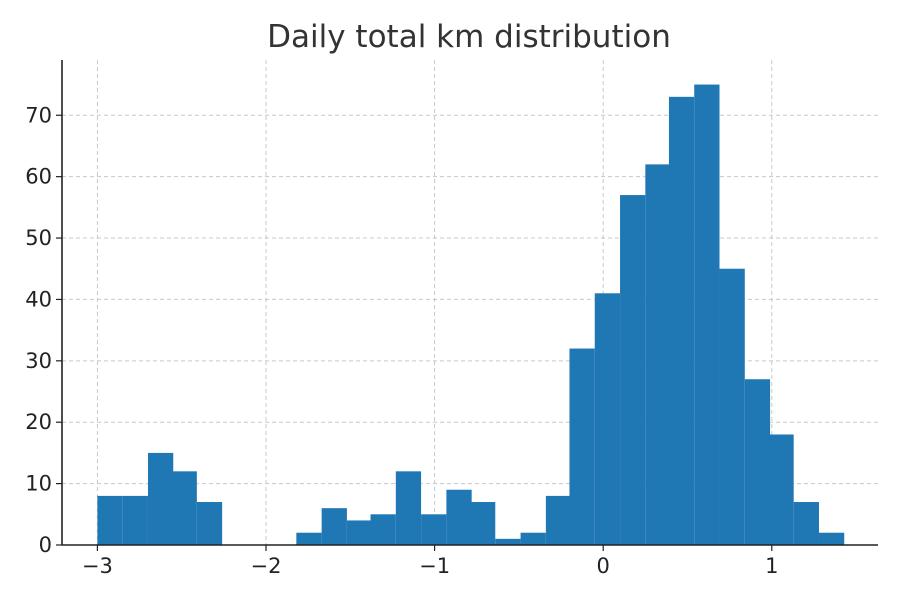 The width and height of the screenshot is (900, 600). I want to click on x-tick-label: −3, so click(97, 566).